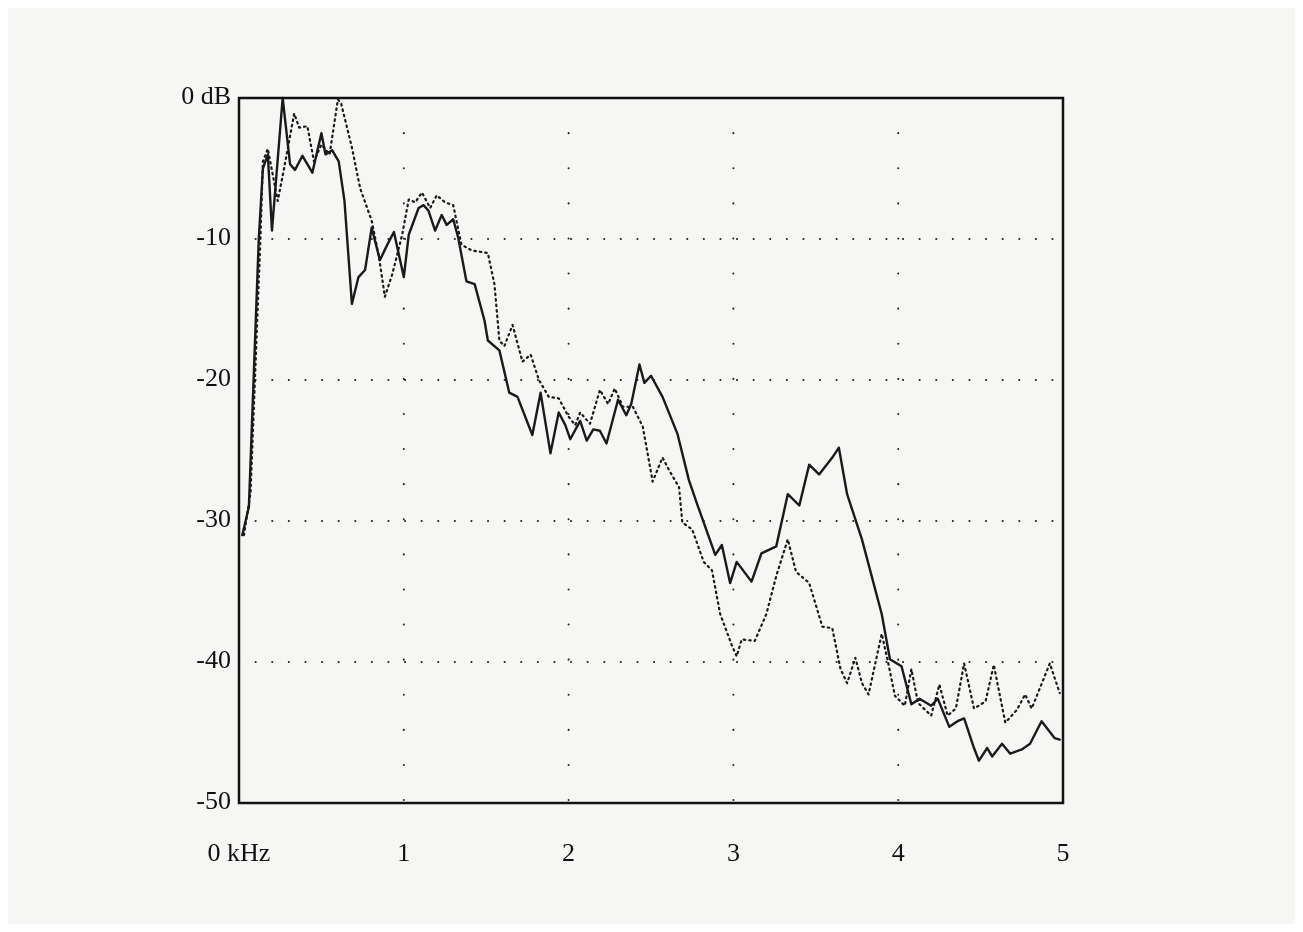 This screenshot has width=1303, height=932. I want to click on y-tick-label: 0 dB, so click(206, 95).